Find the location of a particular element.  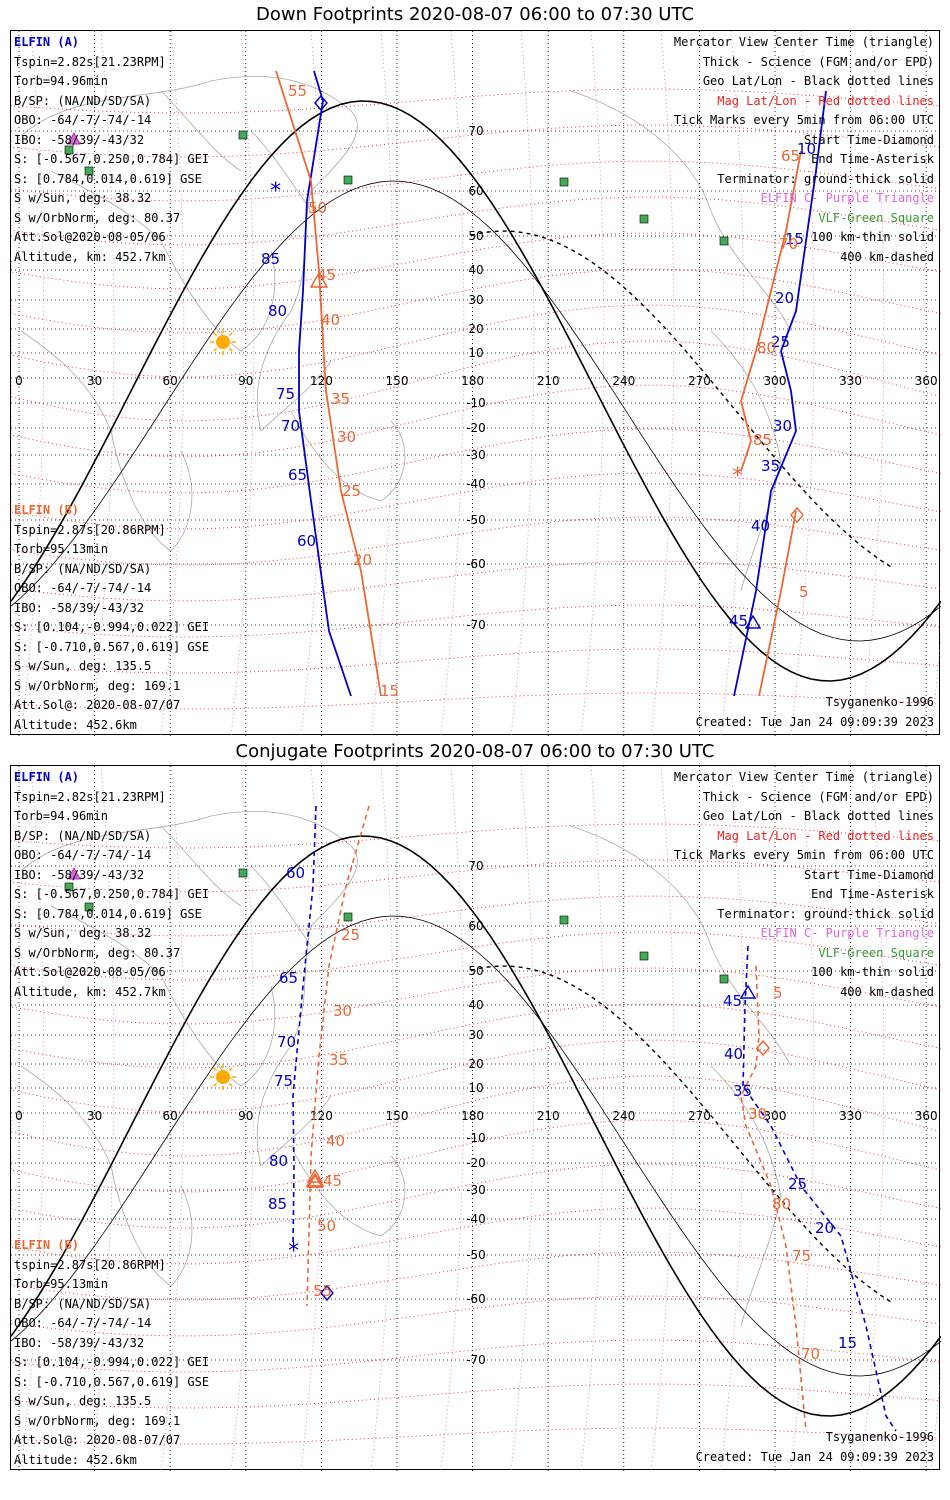

lon-tick-label: 0 is located at coordinates (19, 381).